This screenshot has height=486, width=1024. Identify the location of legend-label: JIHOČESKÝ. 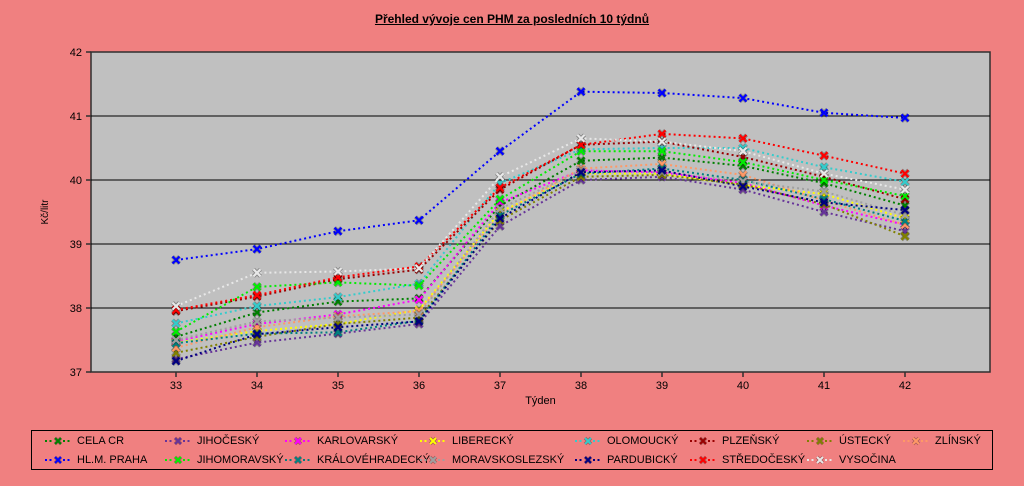
(228, 440).